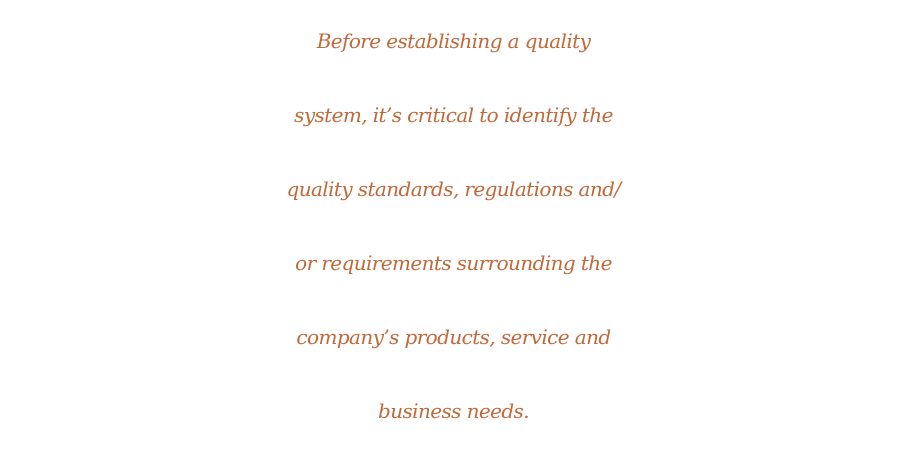 This screenshot has height=459, width=907. What do you see at coordinates (453, 263) in the screenshot?
I see `quote-line-4: or requirements surrounding the` at bounding box center [453, 263].